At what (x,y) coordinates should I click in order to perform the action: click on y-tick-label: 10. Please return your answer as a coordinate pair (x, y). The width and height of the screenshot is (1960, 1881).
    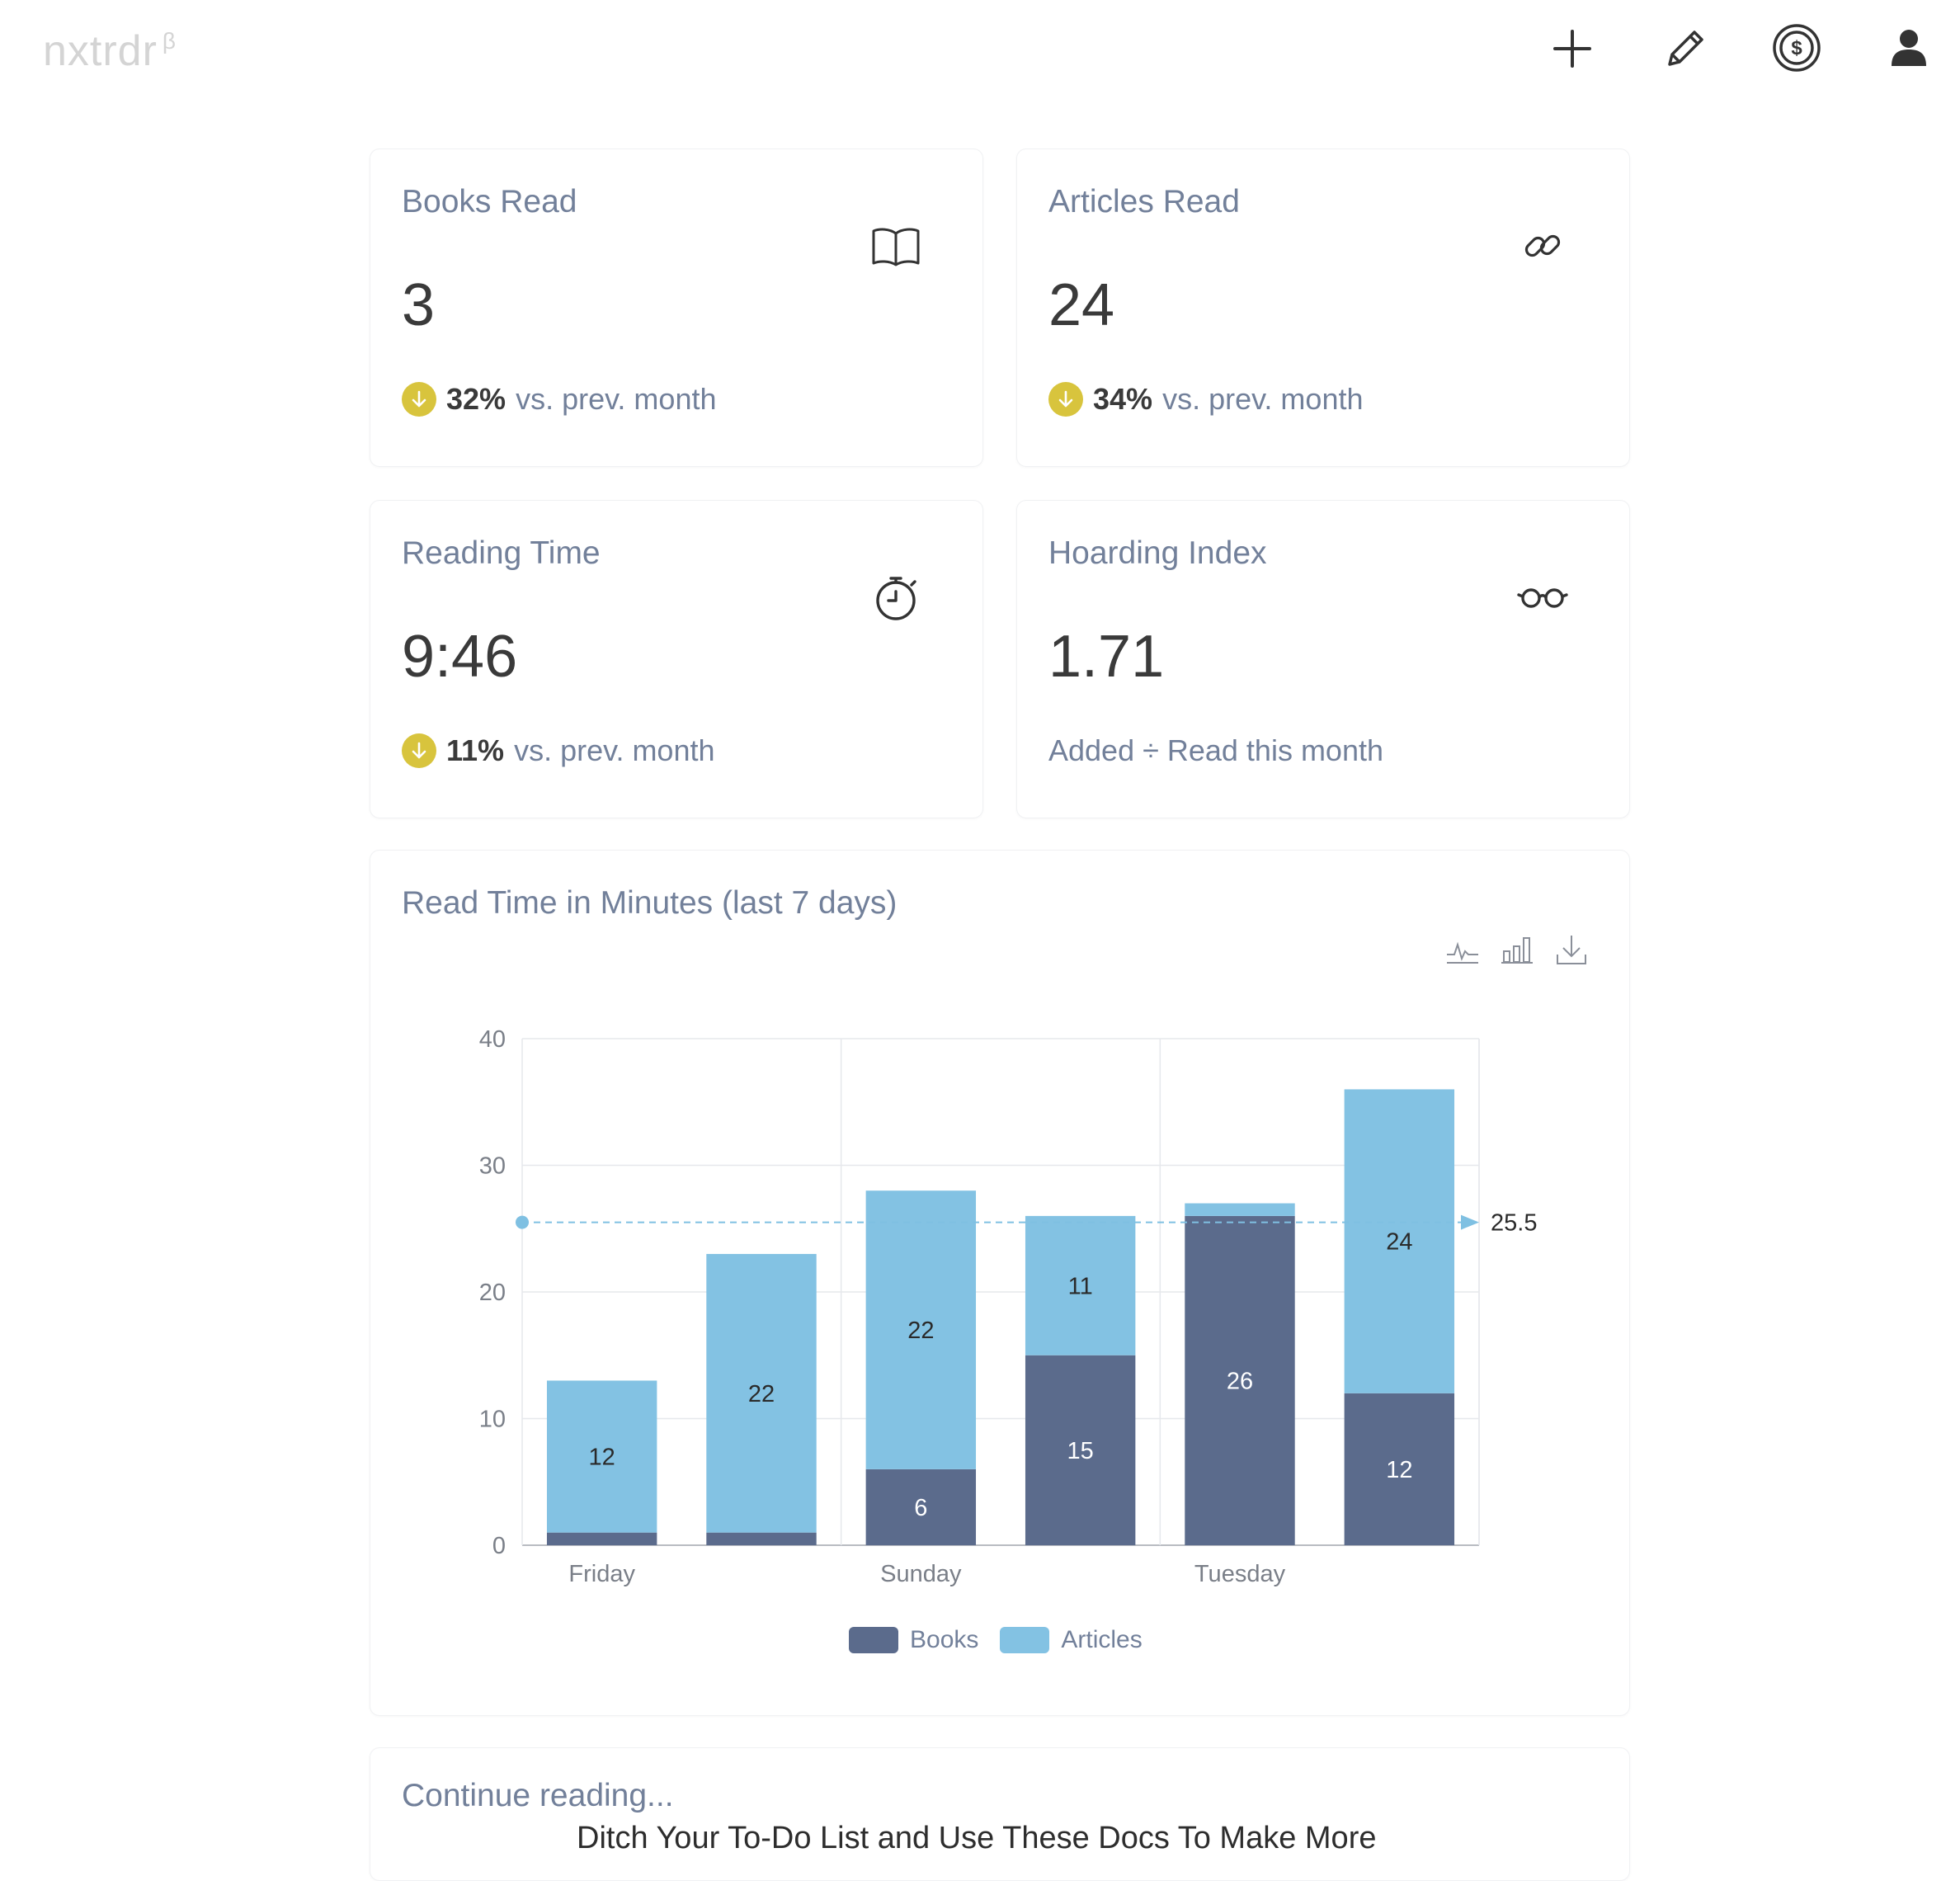
    Looking at the image, I should click on (493, 1420).